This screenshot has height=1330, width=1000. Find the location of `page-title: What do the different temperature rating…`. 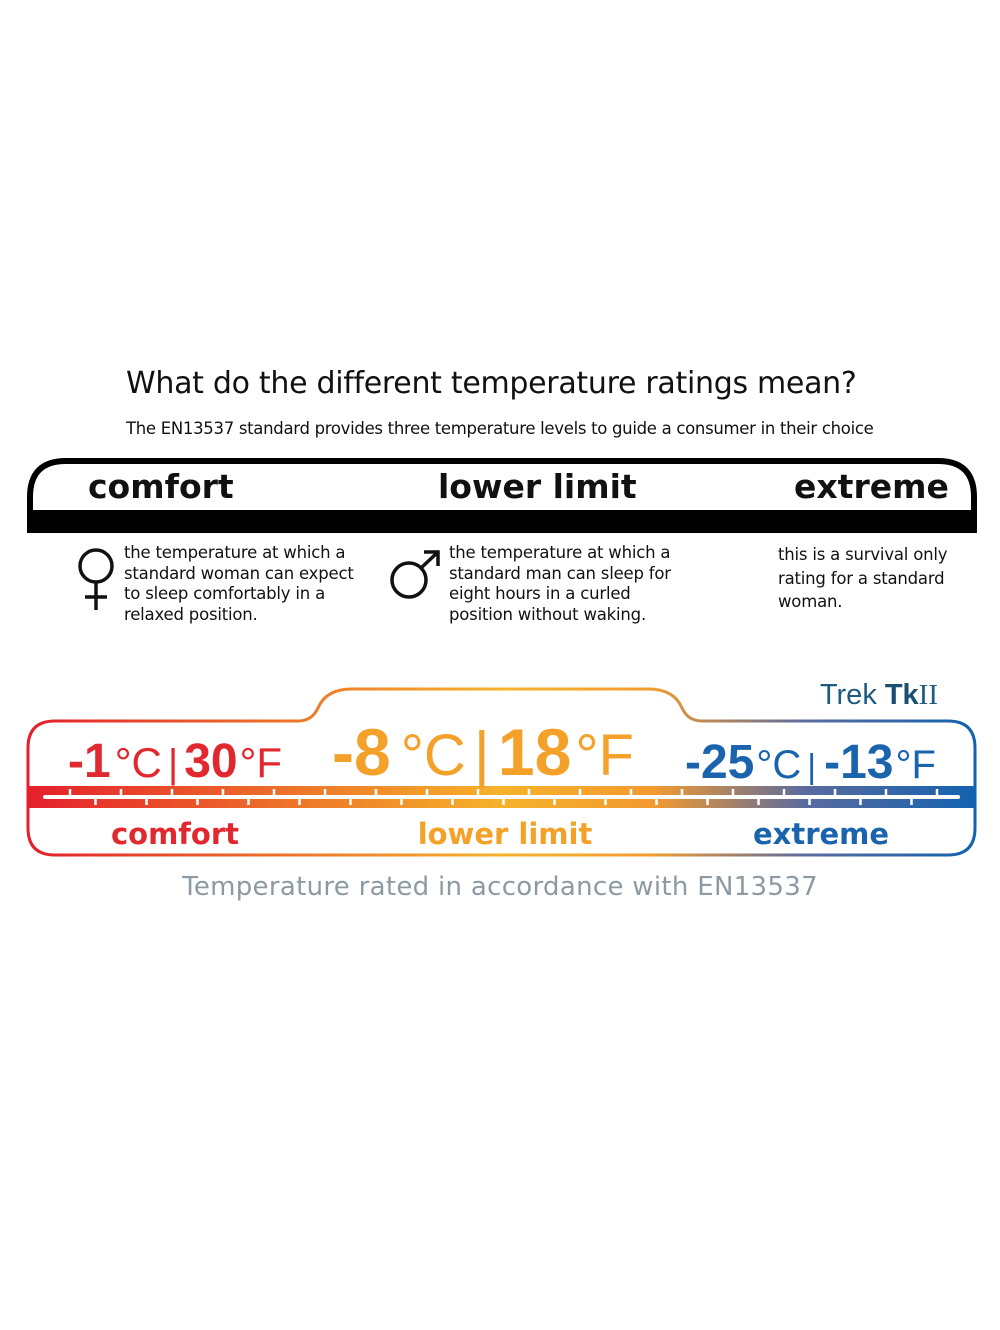

page-title: What do the different temperature rating… is located at coordinates (491, 383).